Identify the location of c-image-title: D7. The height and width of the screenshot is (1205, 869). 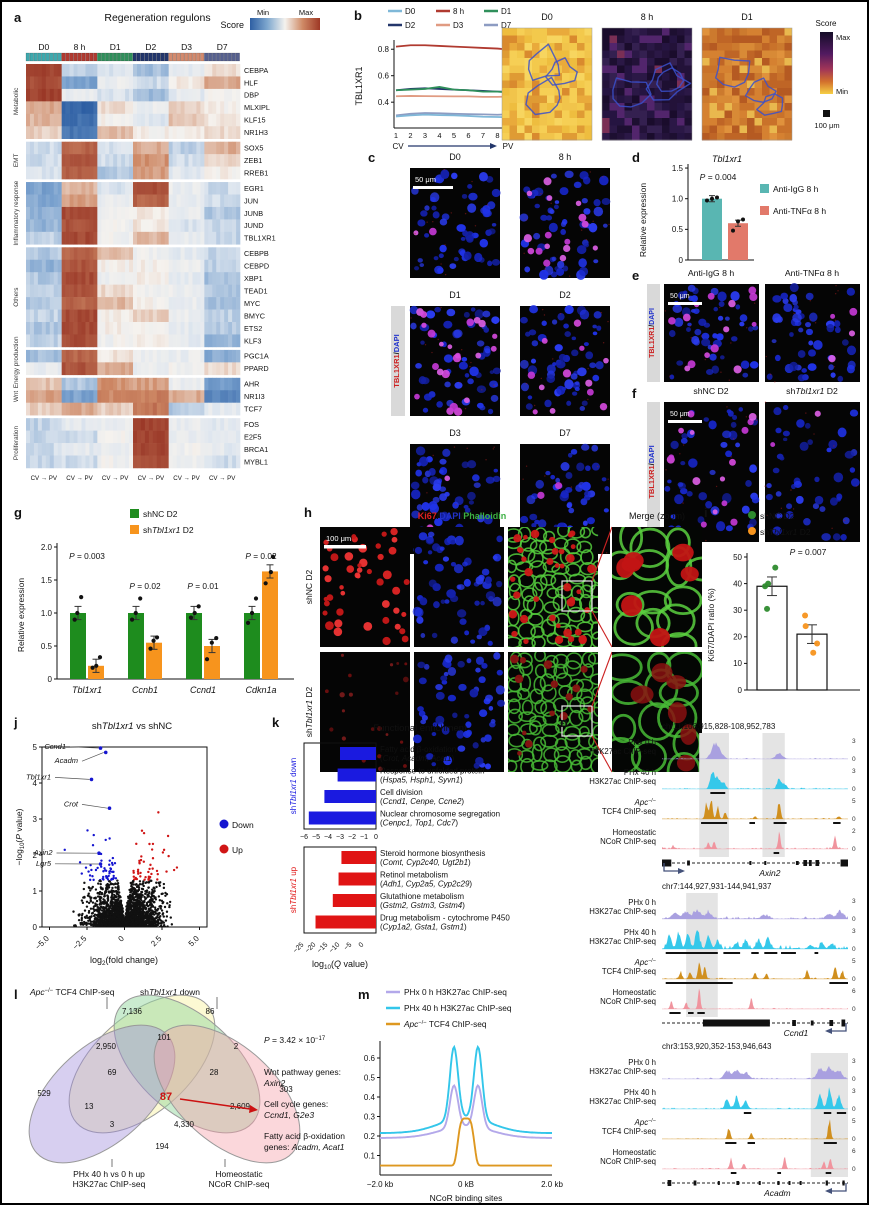
(565, 433).